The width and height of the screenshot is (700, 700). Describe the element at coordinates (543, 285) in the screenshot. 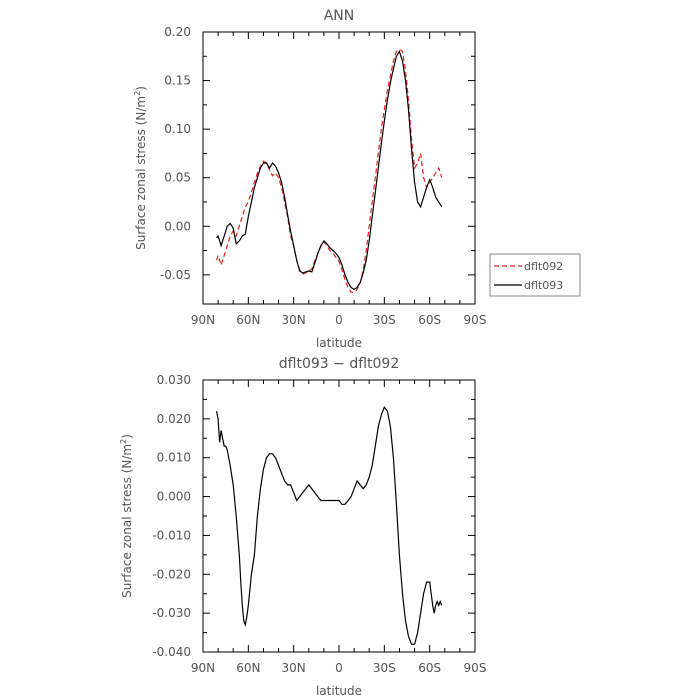

I see `legend-label: dflt093` at that location.